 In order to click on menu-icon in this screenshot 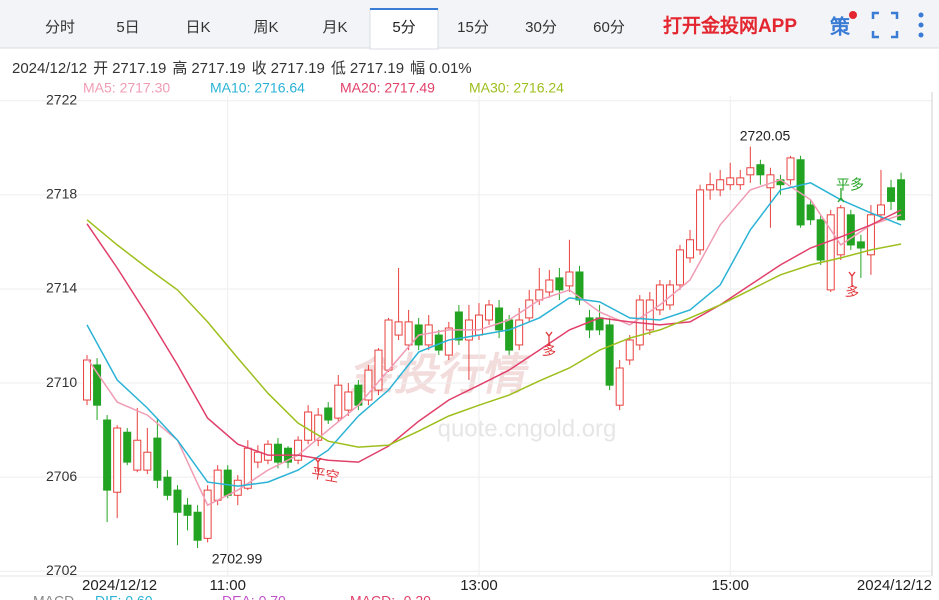, I will do `click(921, 25)`.